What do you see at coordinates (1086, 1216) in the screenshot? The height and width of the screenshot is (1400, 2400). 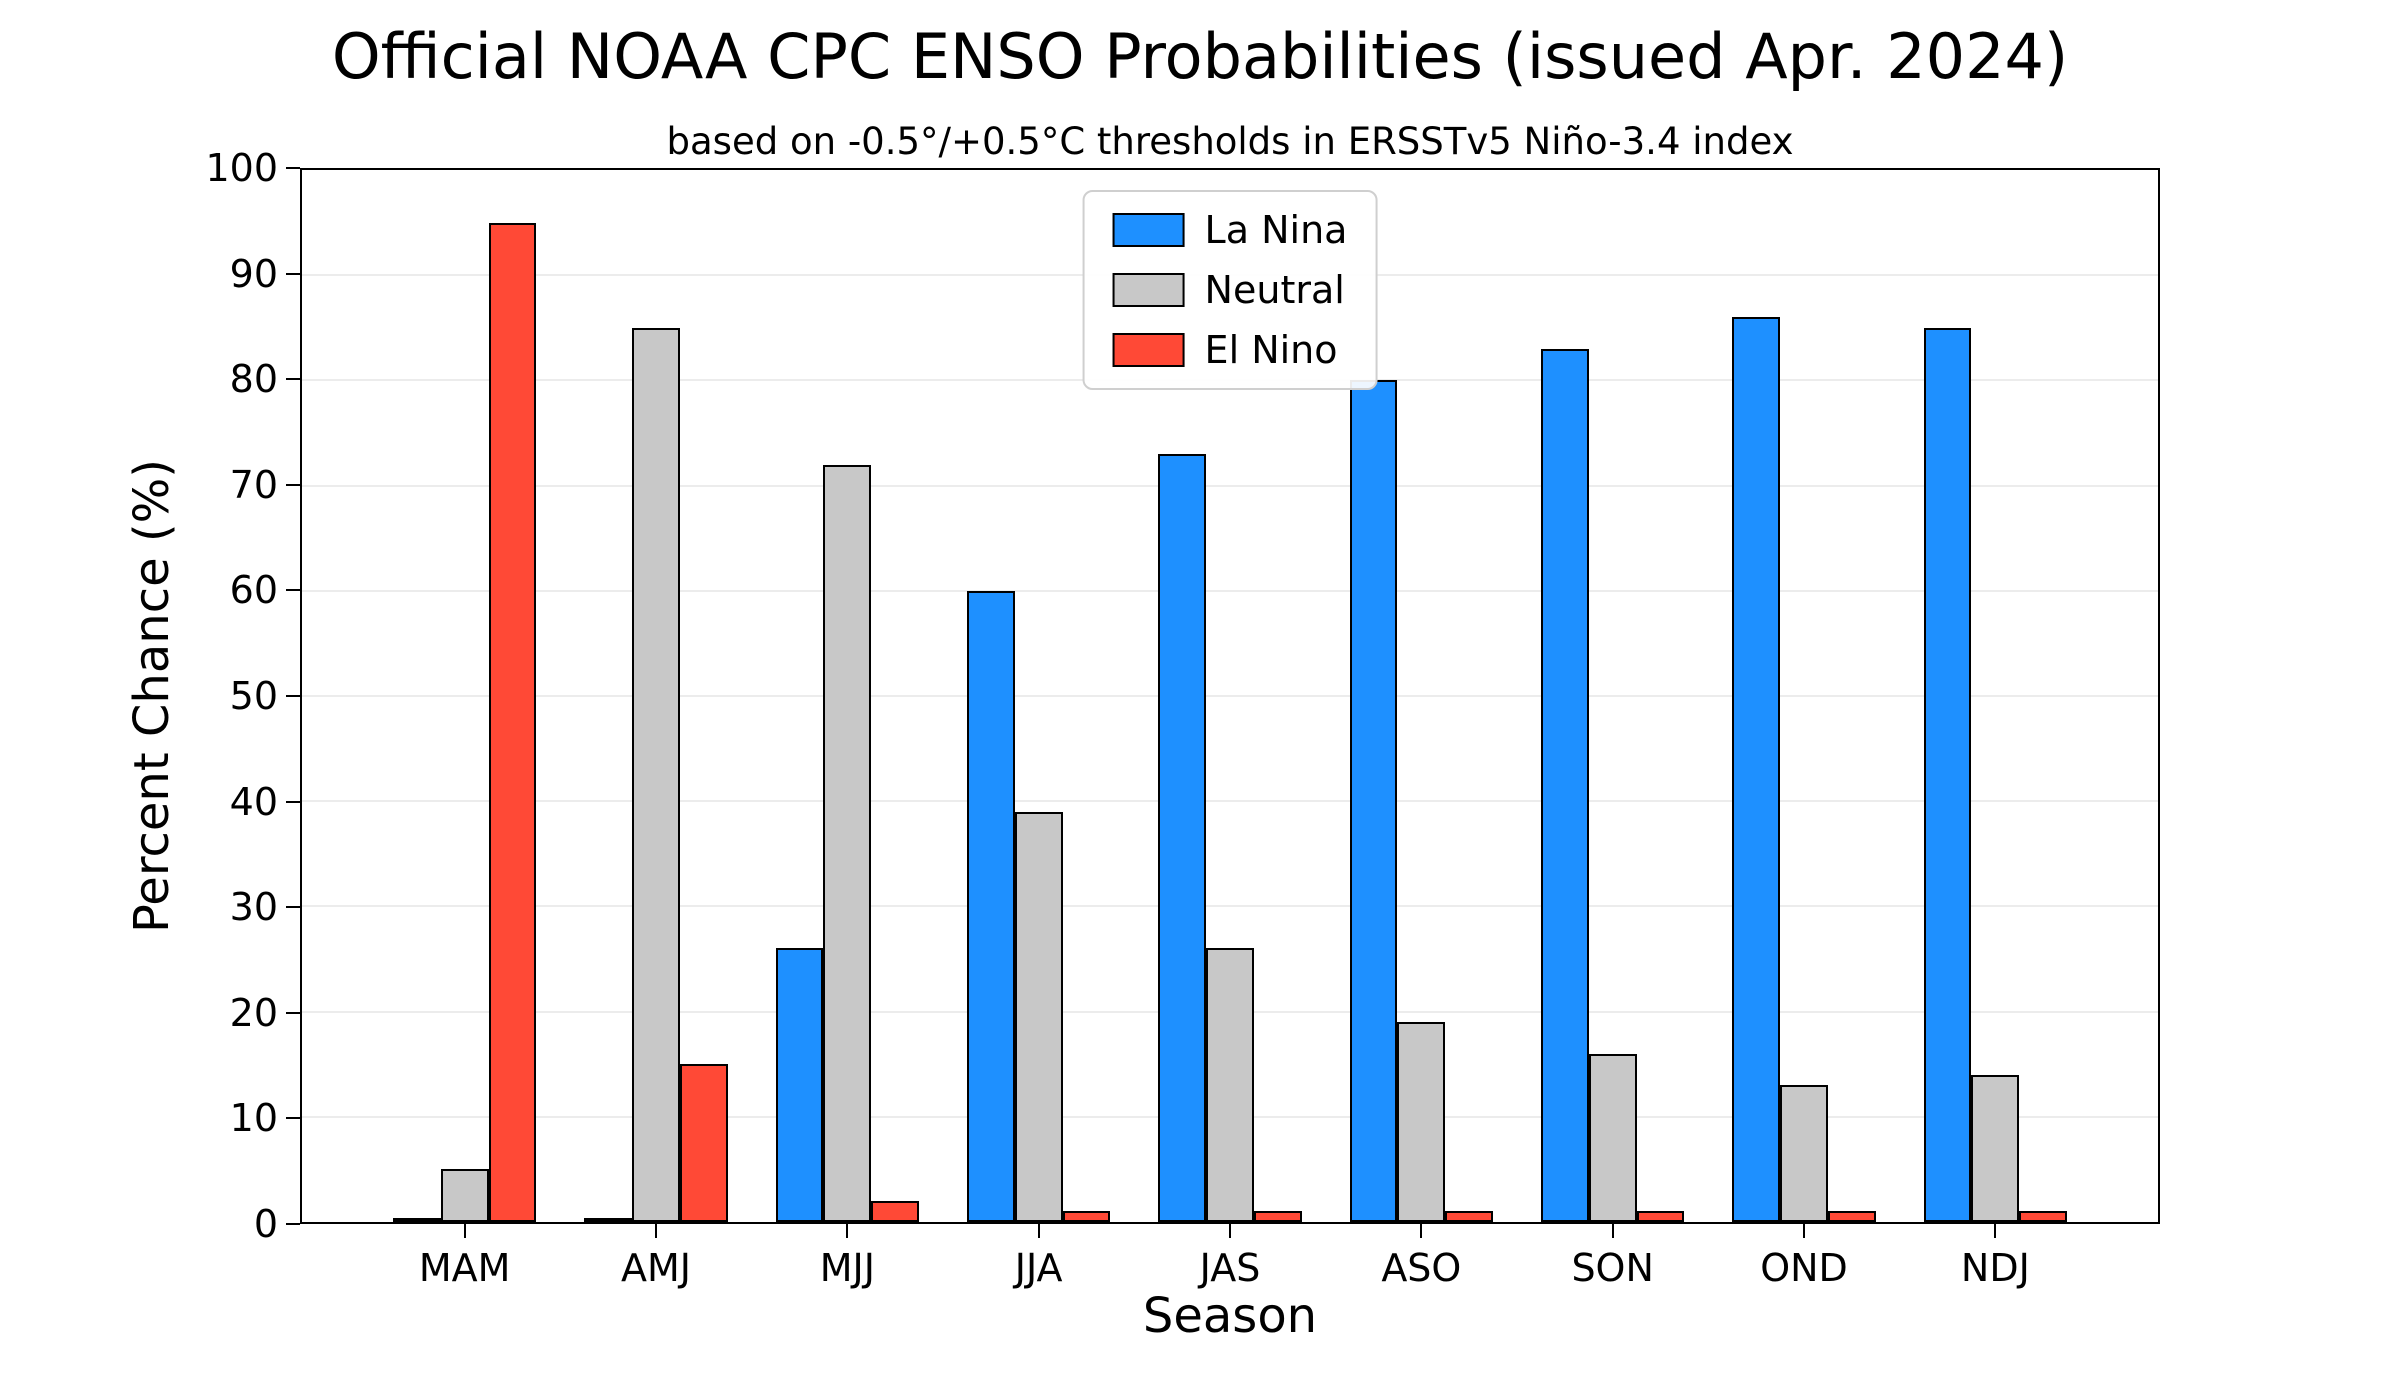 I see `bar-el-nino-JJA` at bounding box center [1086, 1216].